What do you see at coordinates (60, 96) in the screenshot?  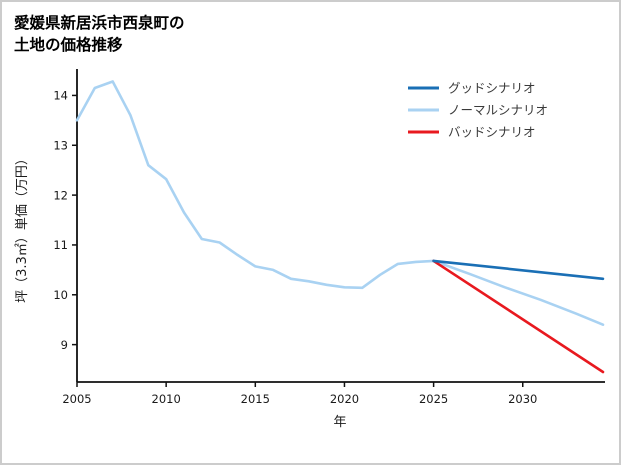 I see `y-tick-label: 14` at bounding box center [60, 96].